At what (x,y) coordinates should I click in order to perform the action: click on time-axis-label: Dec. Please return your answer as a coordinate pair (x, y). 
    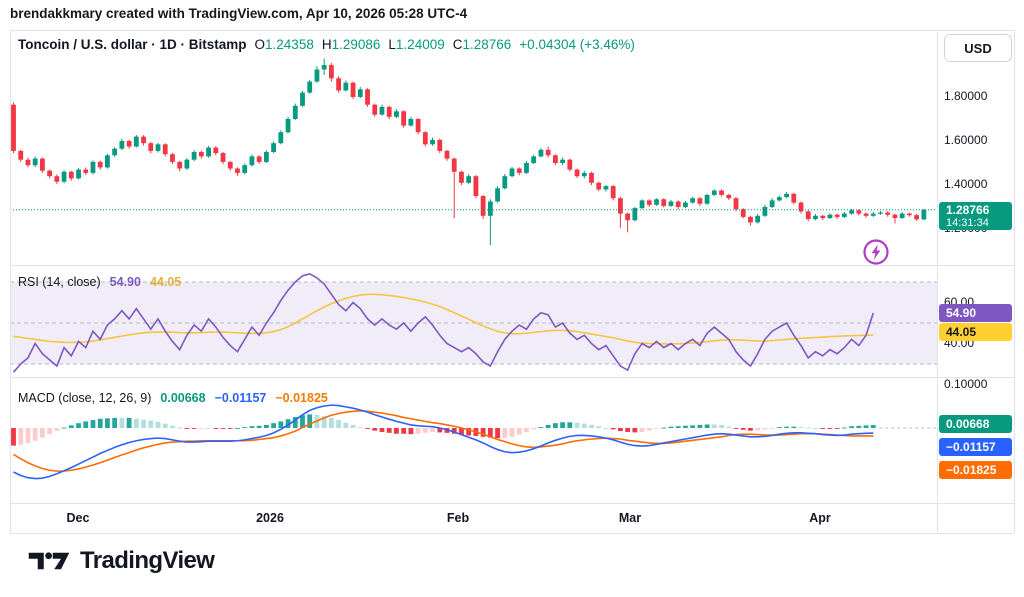
    Looking at the image, I should click on (78, 518).